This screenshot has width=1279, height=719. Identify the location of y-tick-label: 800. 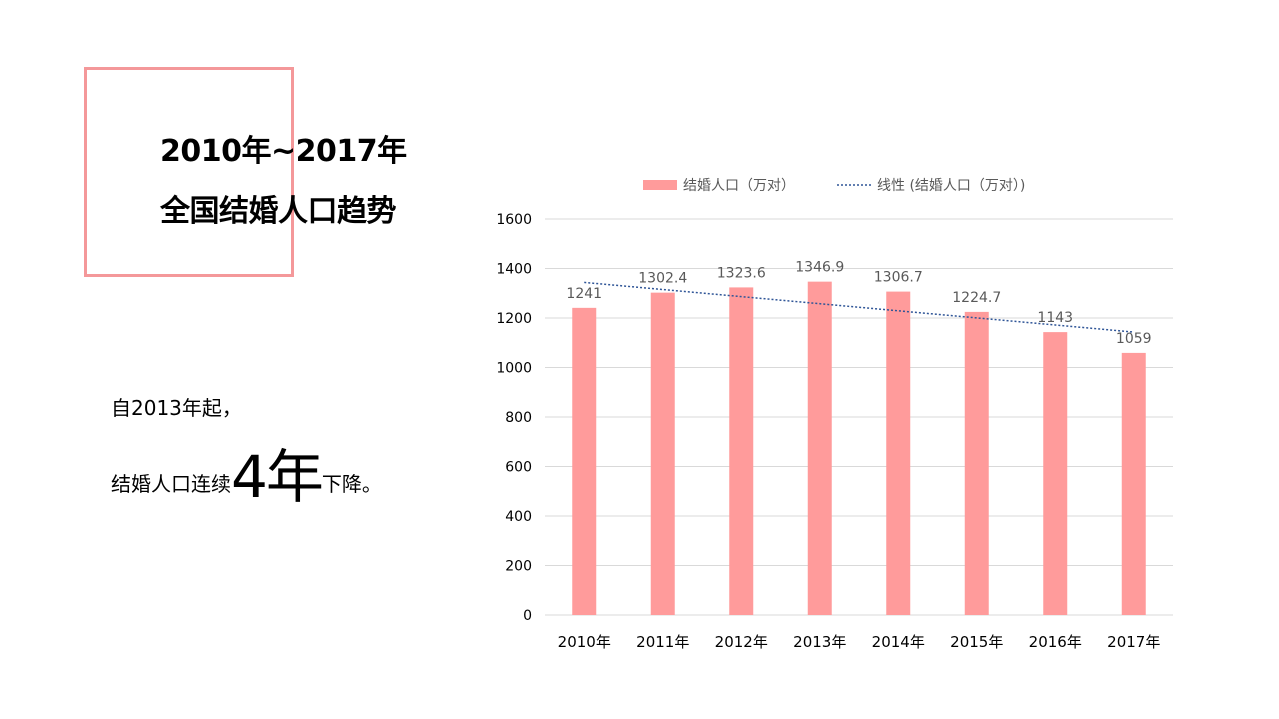
(518, 418).